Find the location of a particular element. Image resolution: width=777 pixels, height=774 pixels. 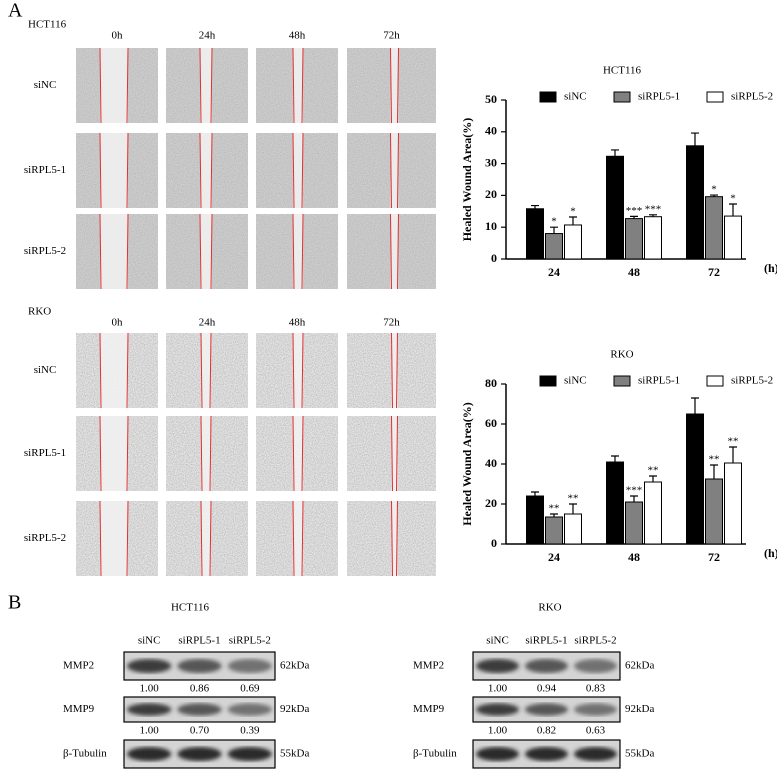

lane-label: siRPL5-2 is located at coordinates (250, 641).